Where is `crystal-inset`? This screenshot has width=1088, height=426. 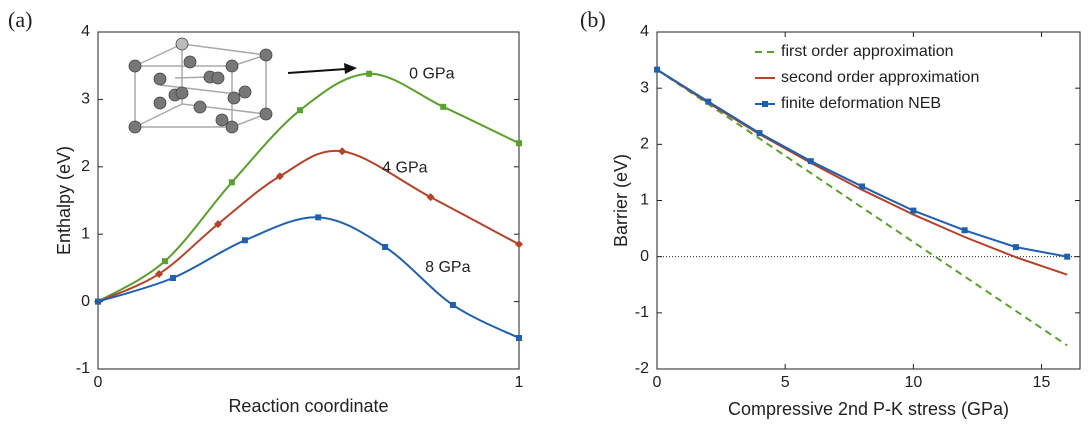
crystal-inset is located at coordinates (200, 85).